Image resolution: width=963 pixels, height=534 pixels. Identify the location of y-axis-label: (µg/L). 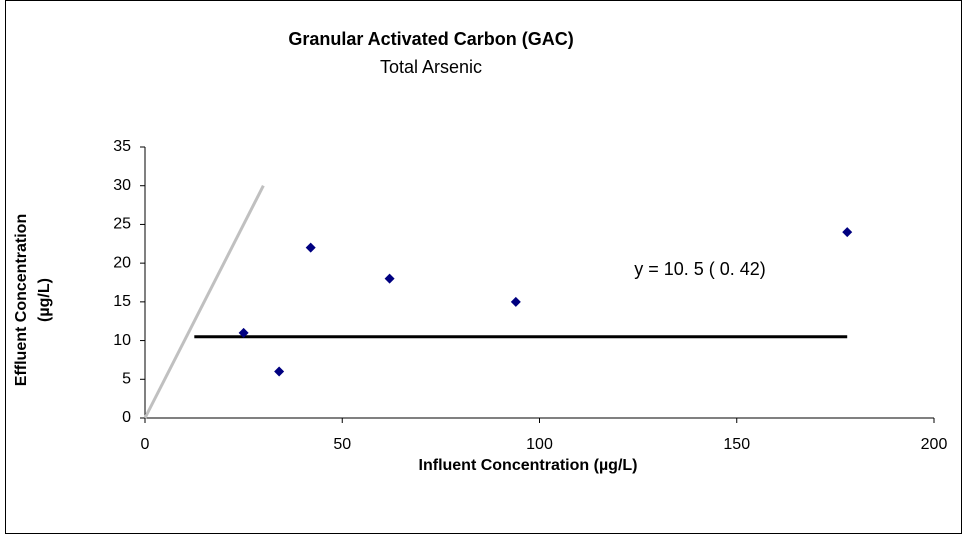
(44, 300).